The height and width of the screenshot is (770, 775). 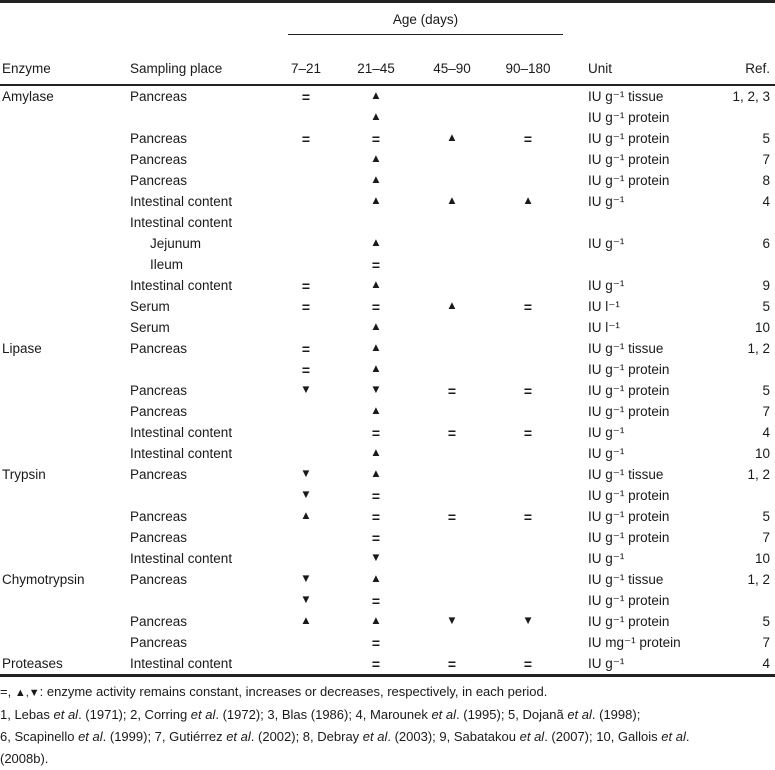 I want to click on sampling-place-label, so click(x=203, y=369).